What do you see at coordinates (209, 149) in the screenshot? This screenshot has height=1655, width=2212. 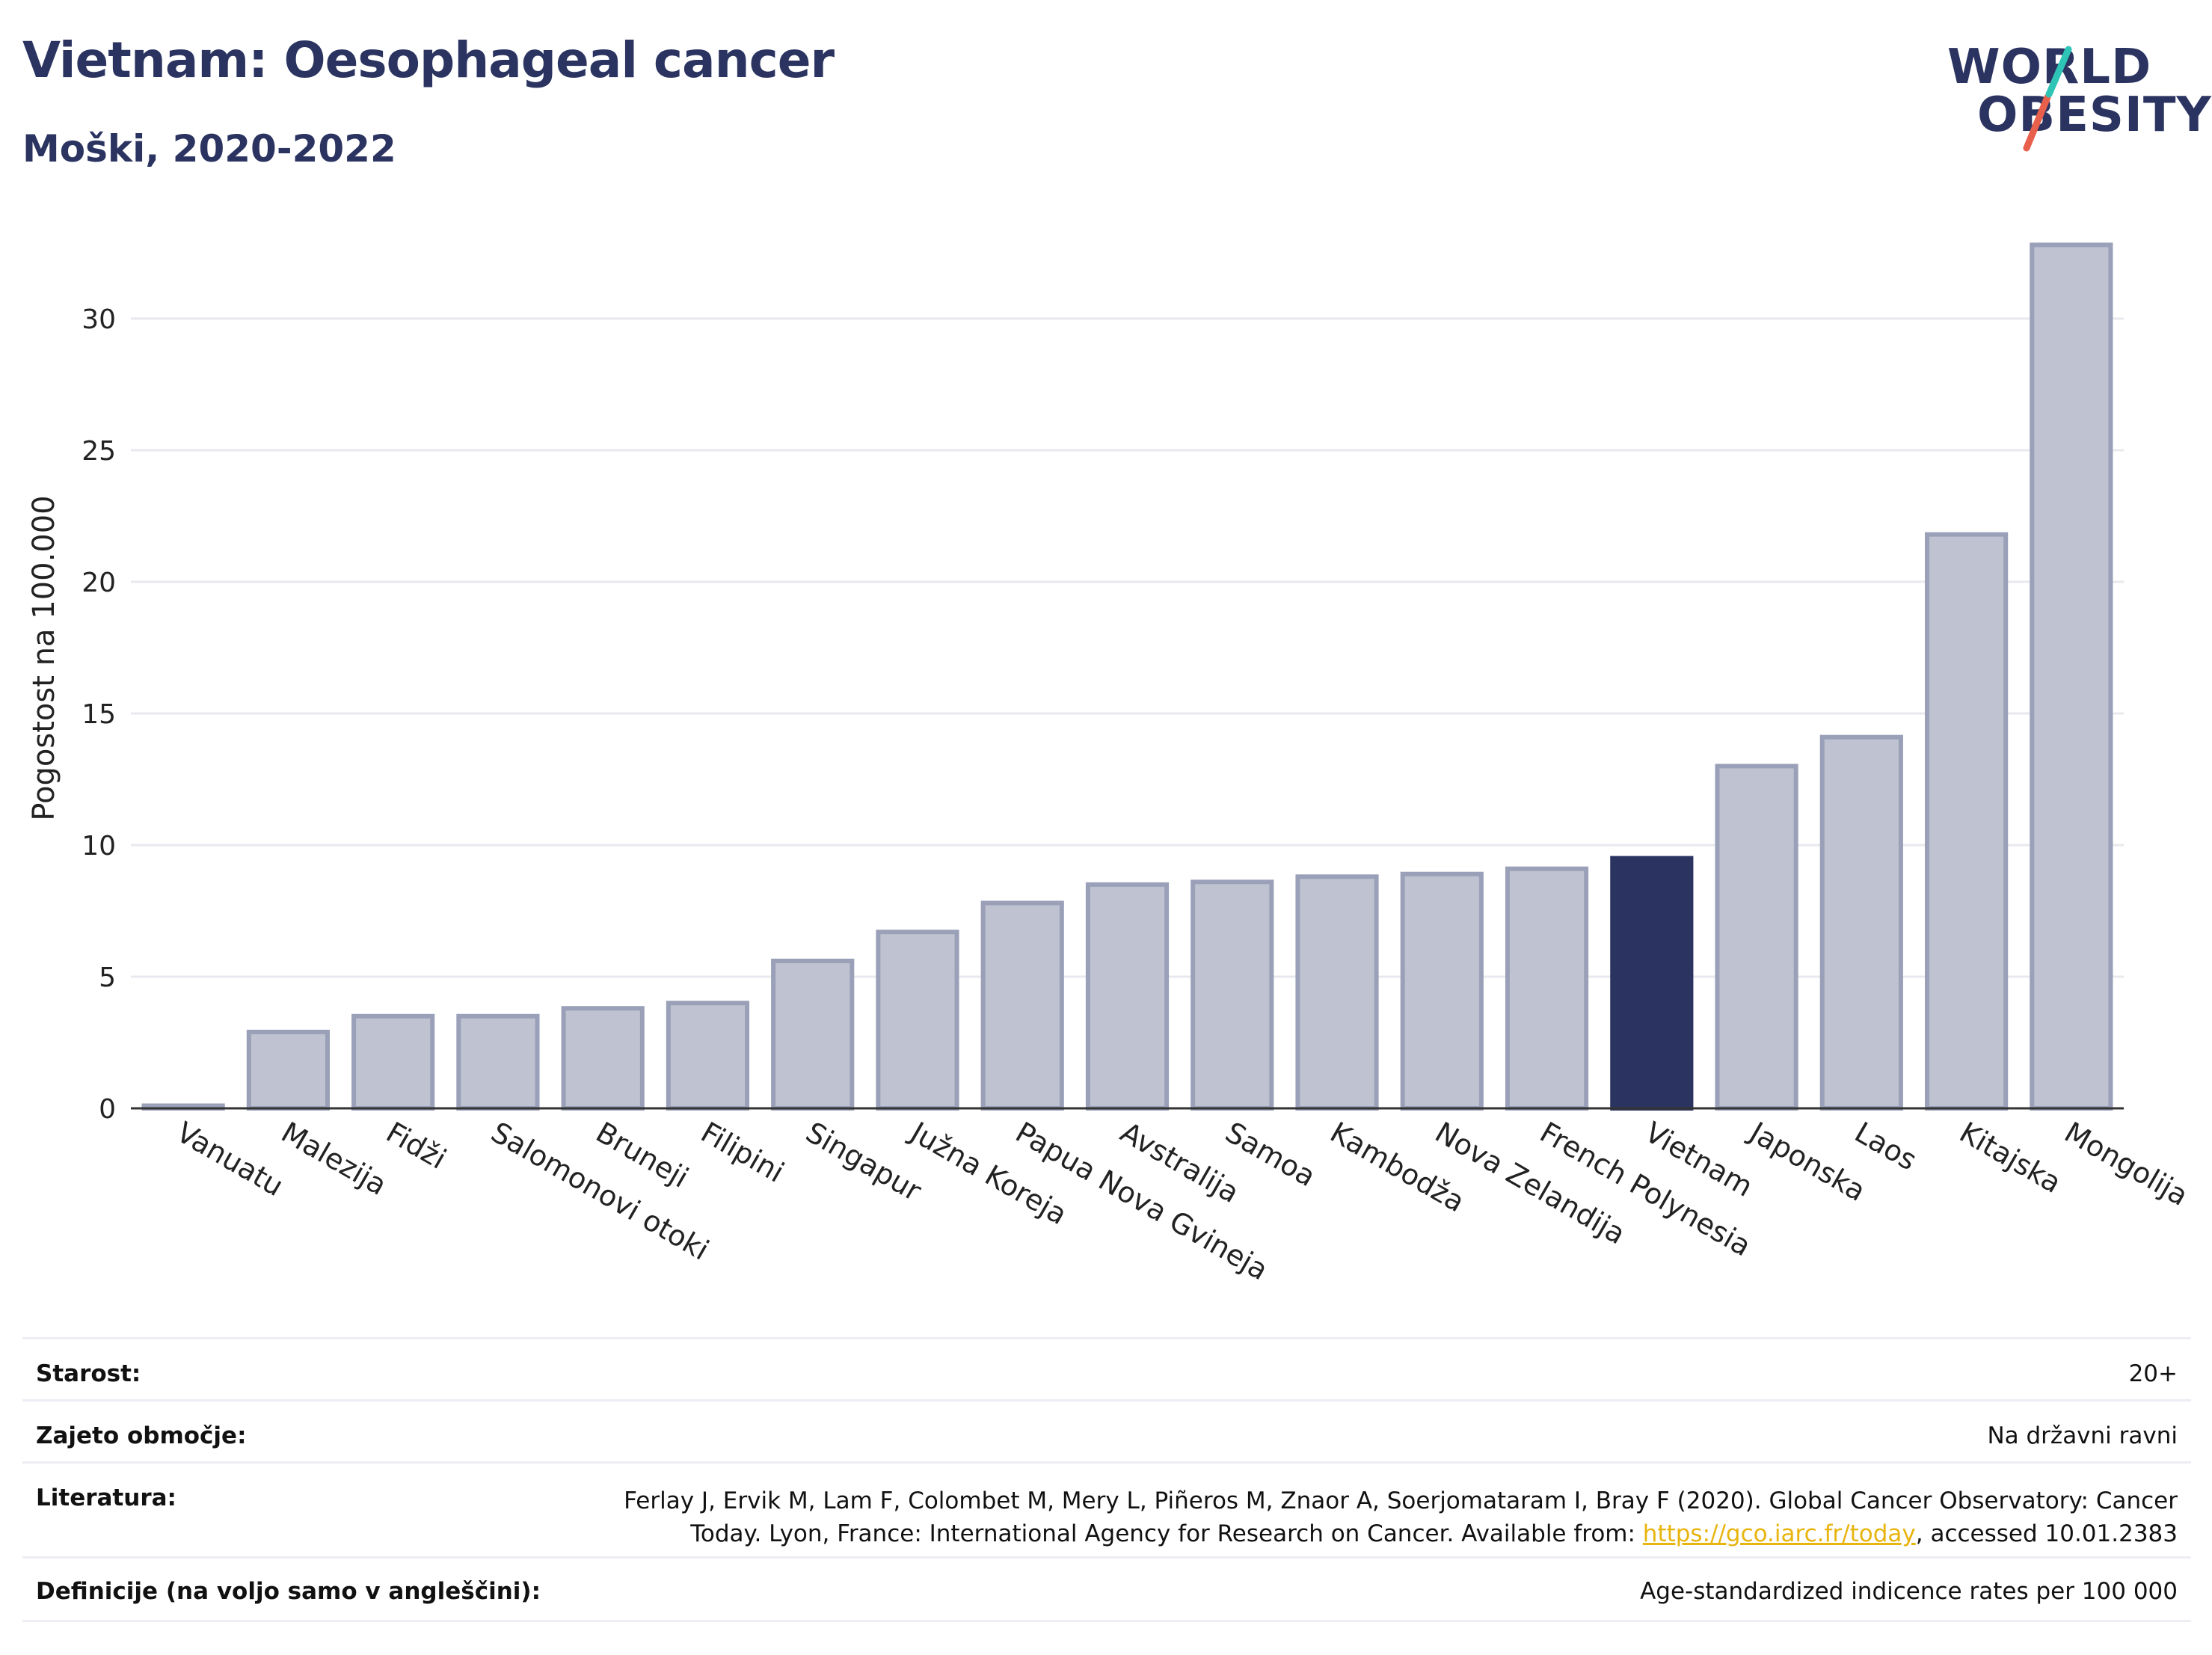 I see `chart-subtitle: Moški, 2020-2022` at bounding box center [209, 149].